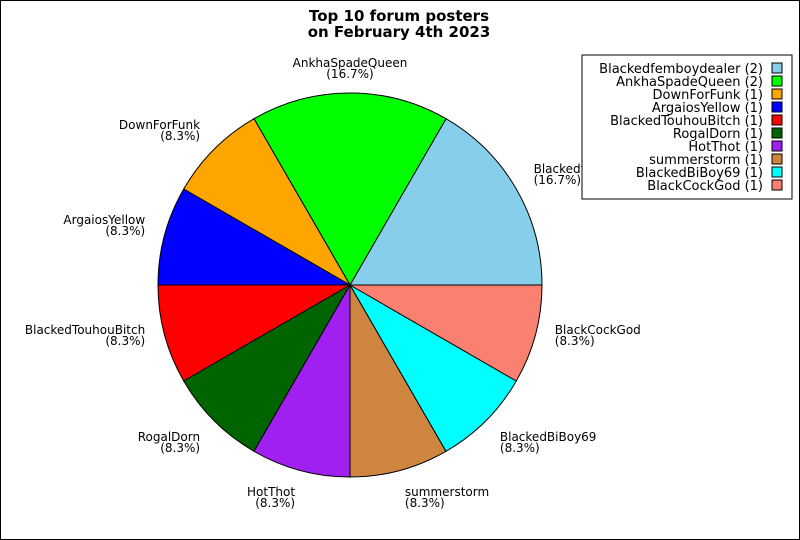 This screenshot has height=540, width=800. What do you see at coordinates (399, 32) in the screenshot?
I see `chart-title-line: on February 4th 2023` at bounding box center [399, 32].